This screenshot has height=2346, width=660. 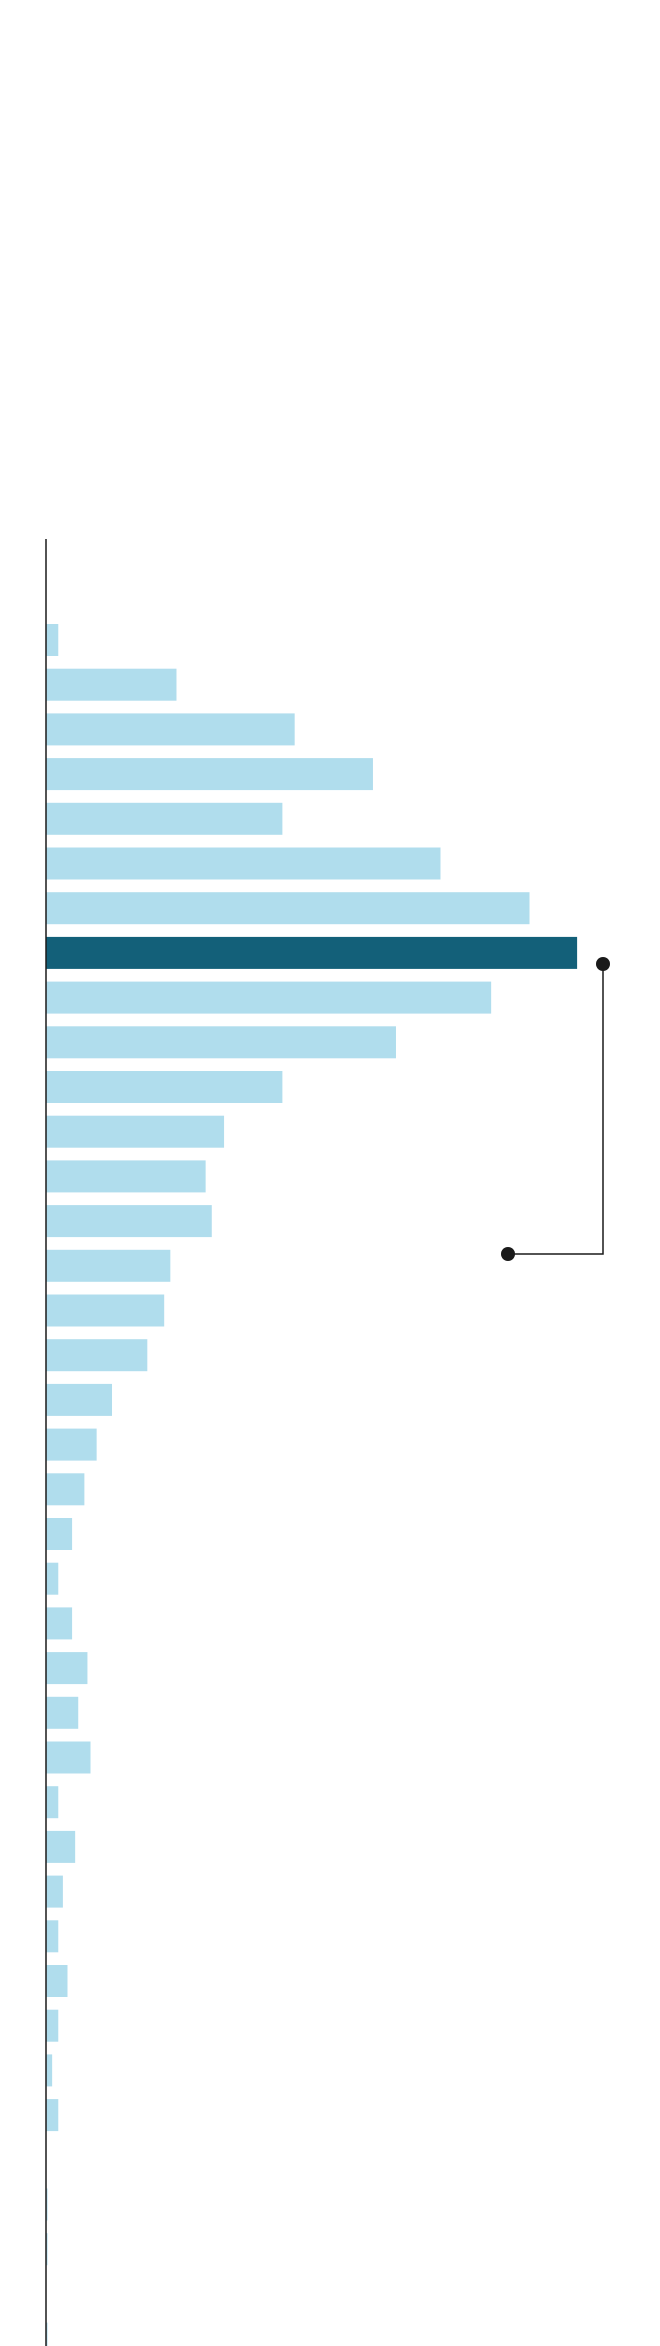 I want to click on annotation-leader, so click(x=556, y=1109).